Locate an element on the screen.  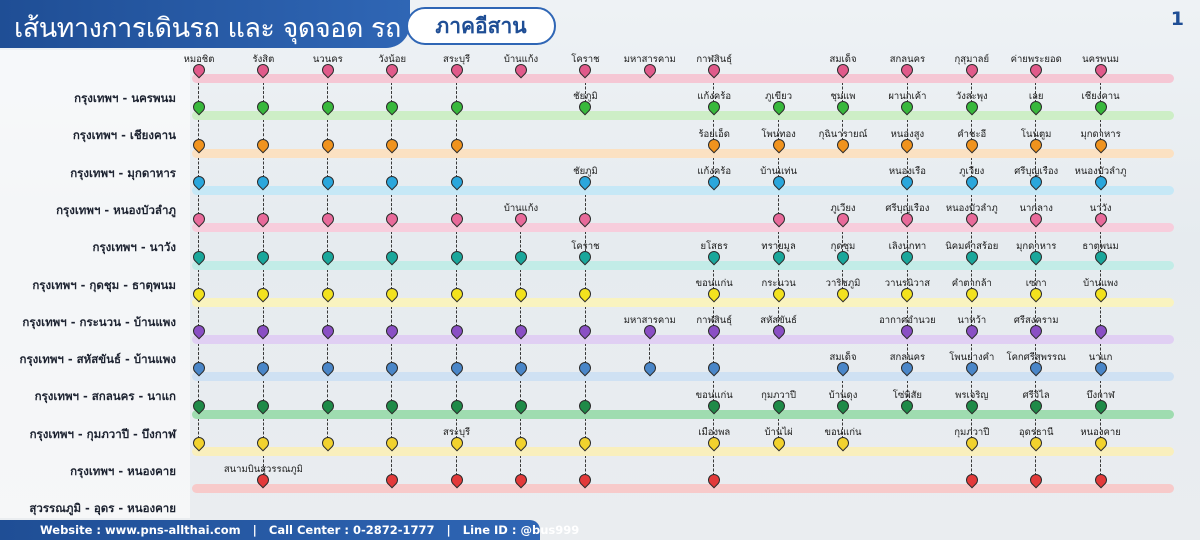
stop-label: โพนยางคำ is located at coordinates (972, 358).